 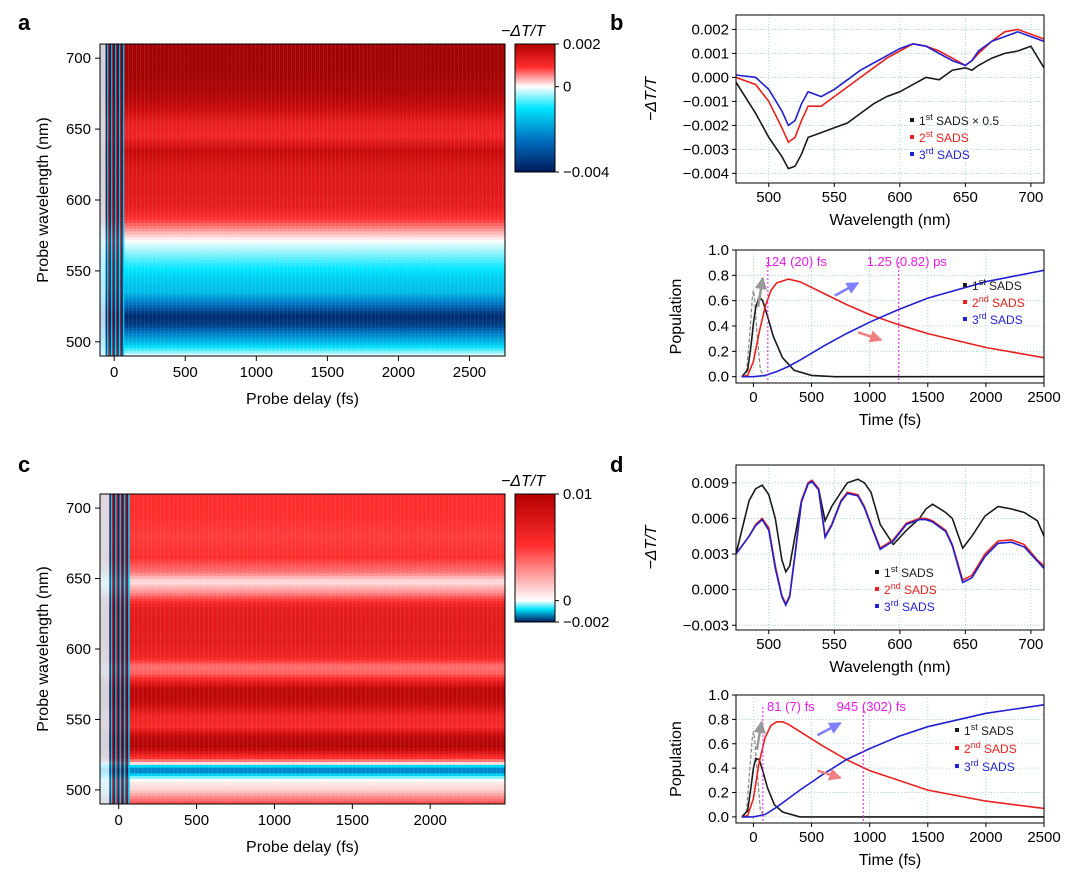 What do you see at coordinates (24, 22) in the screenshot?
I see `panel-letter-a: a` at bounding box center [24, 22].